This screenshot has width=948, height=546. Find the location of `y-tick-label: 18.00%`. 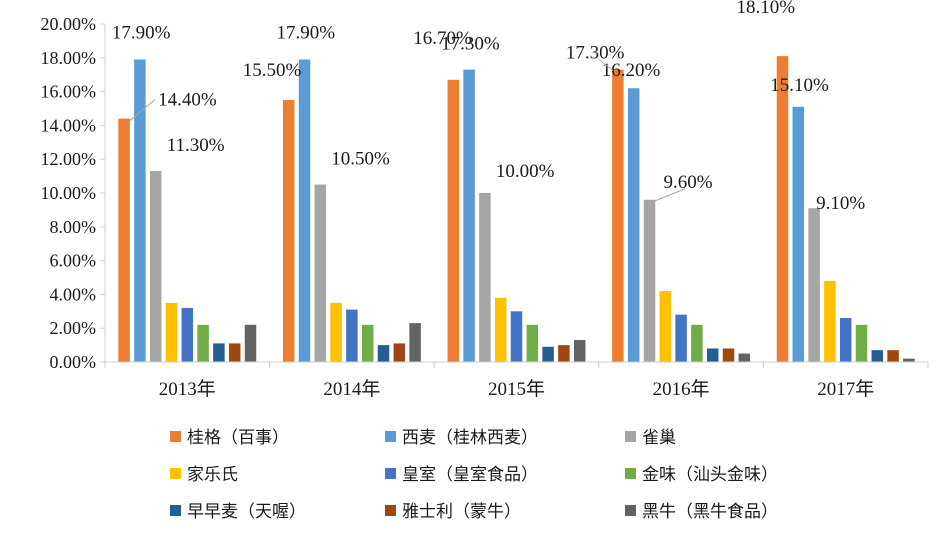

y-tick-label: 18.00% is located at coordinates (69, 58).